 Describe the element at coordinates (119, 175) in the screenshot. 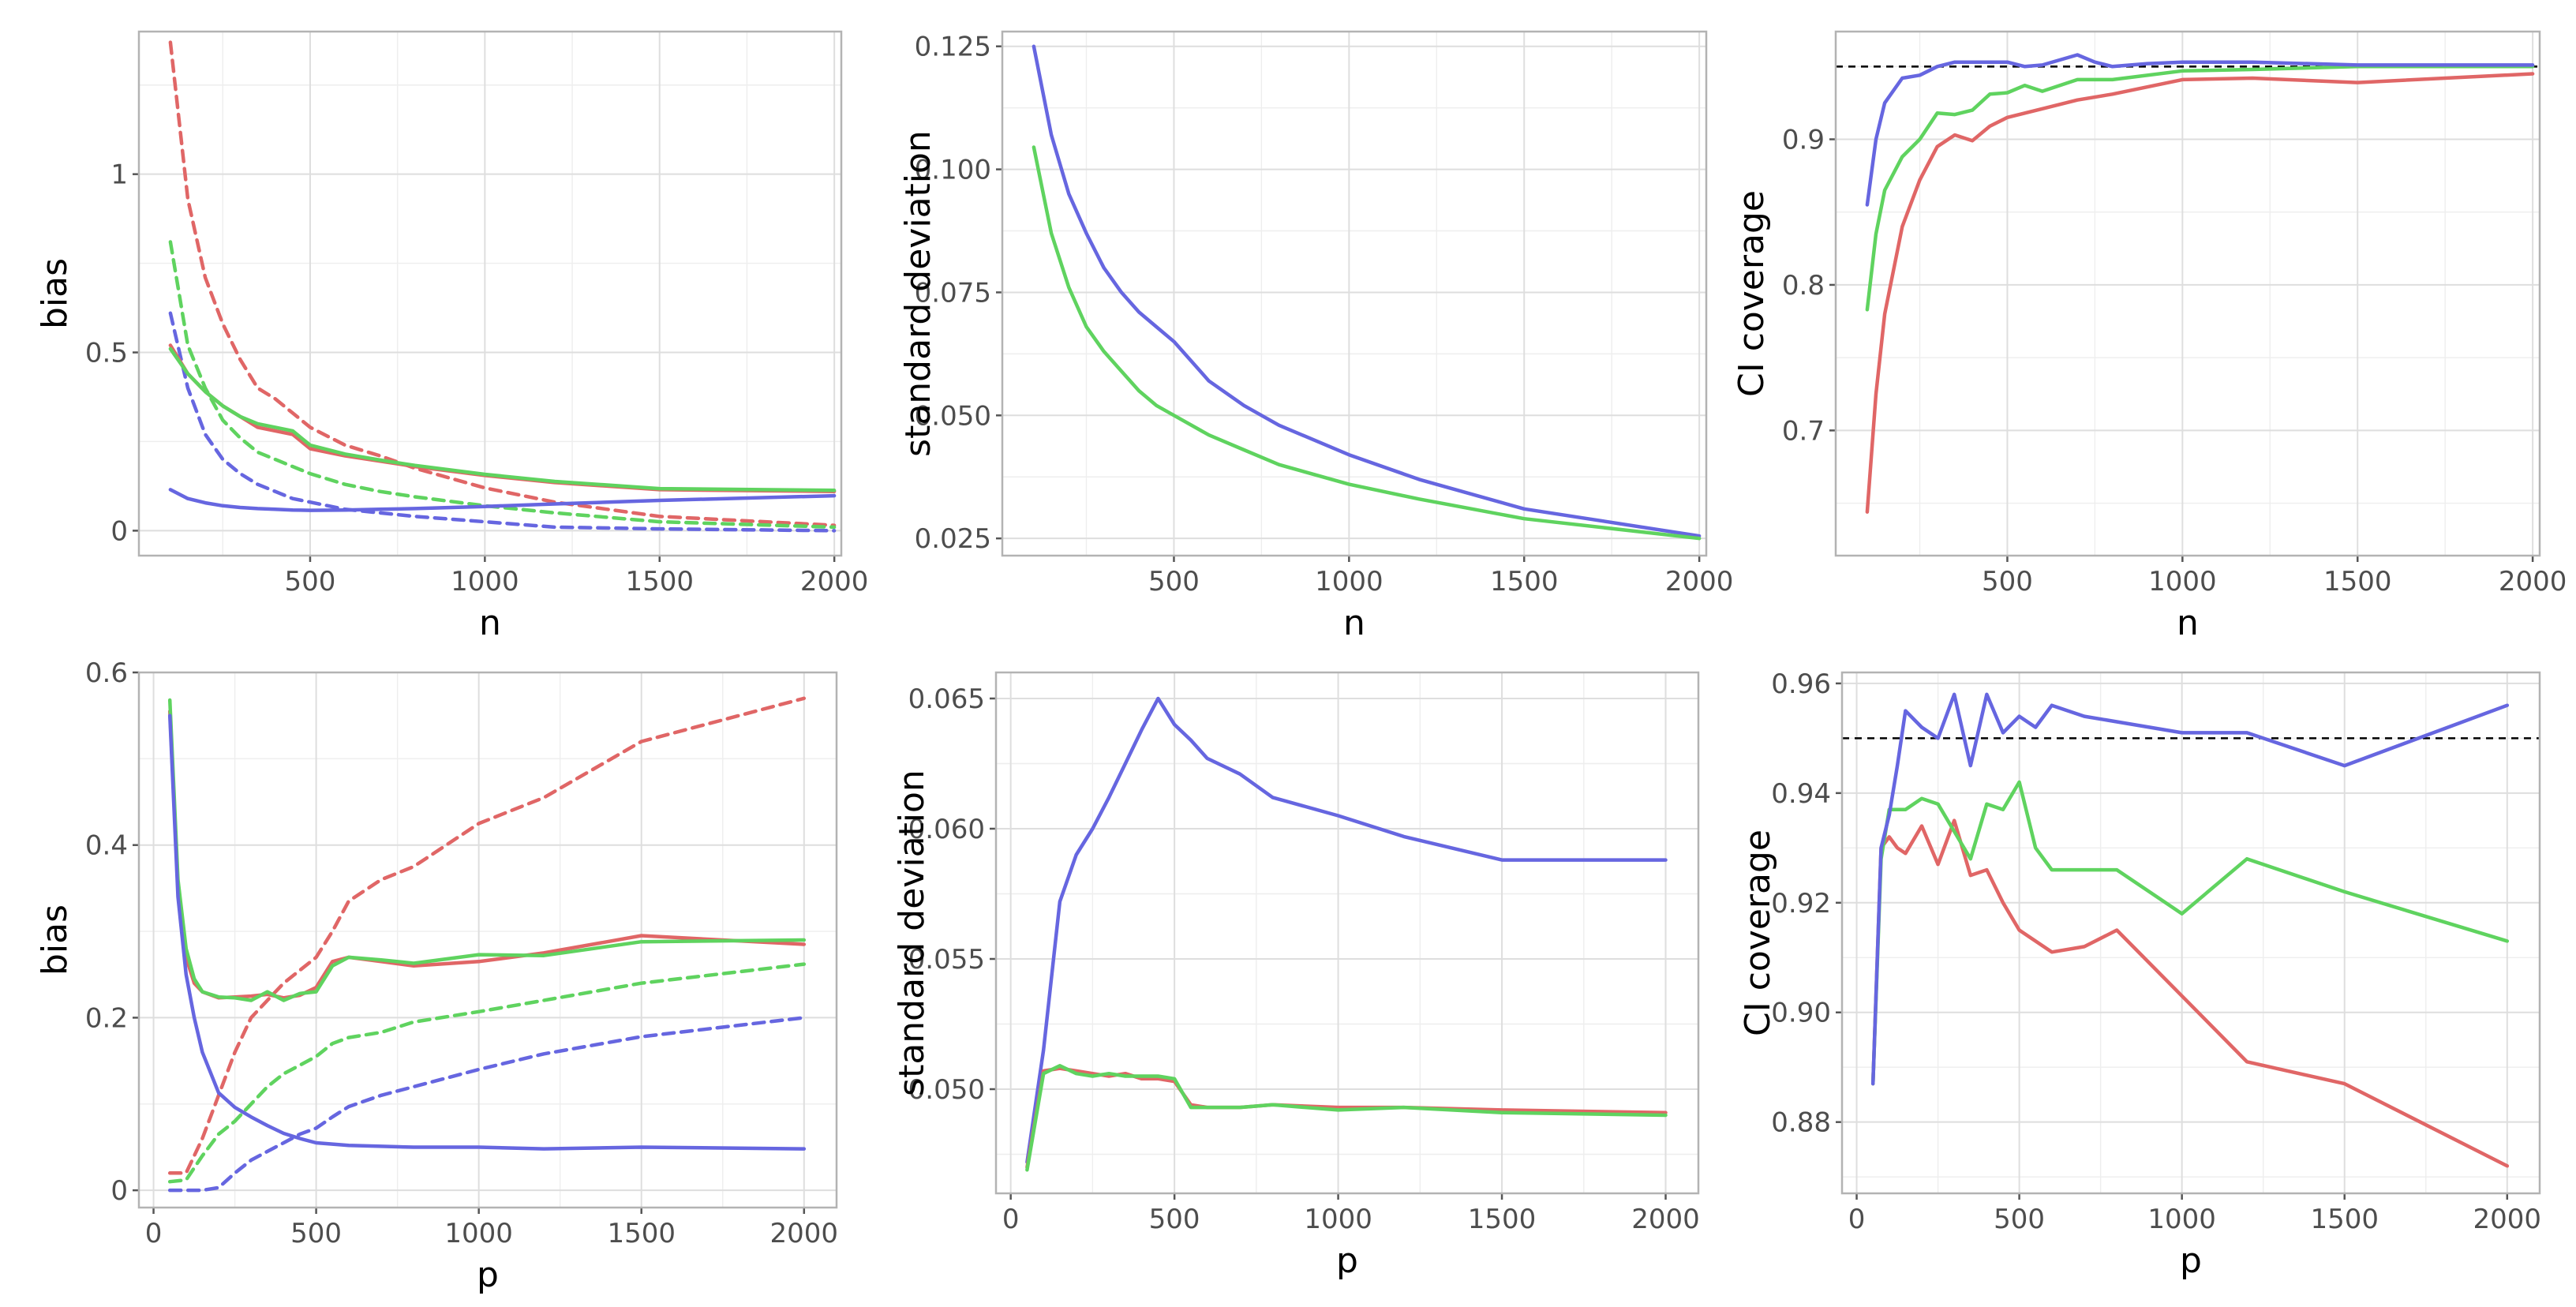

I see `y-tick-label: 1` at that location.